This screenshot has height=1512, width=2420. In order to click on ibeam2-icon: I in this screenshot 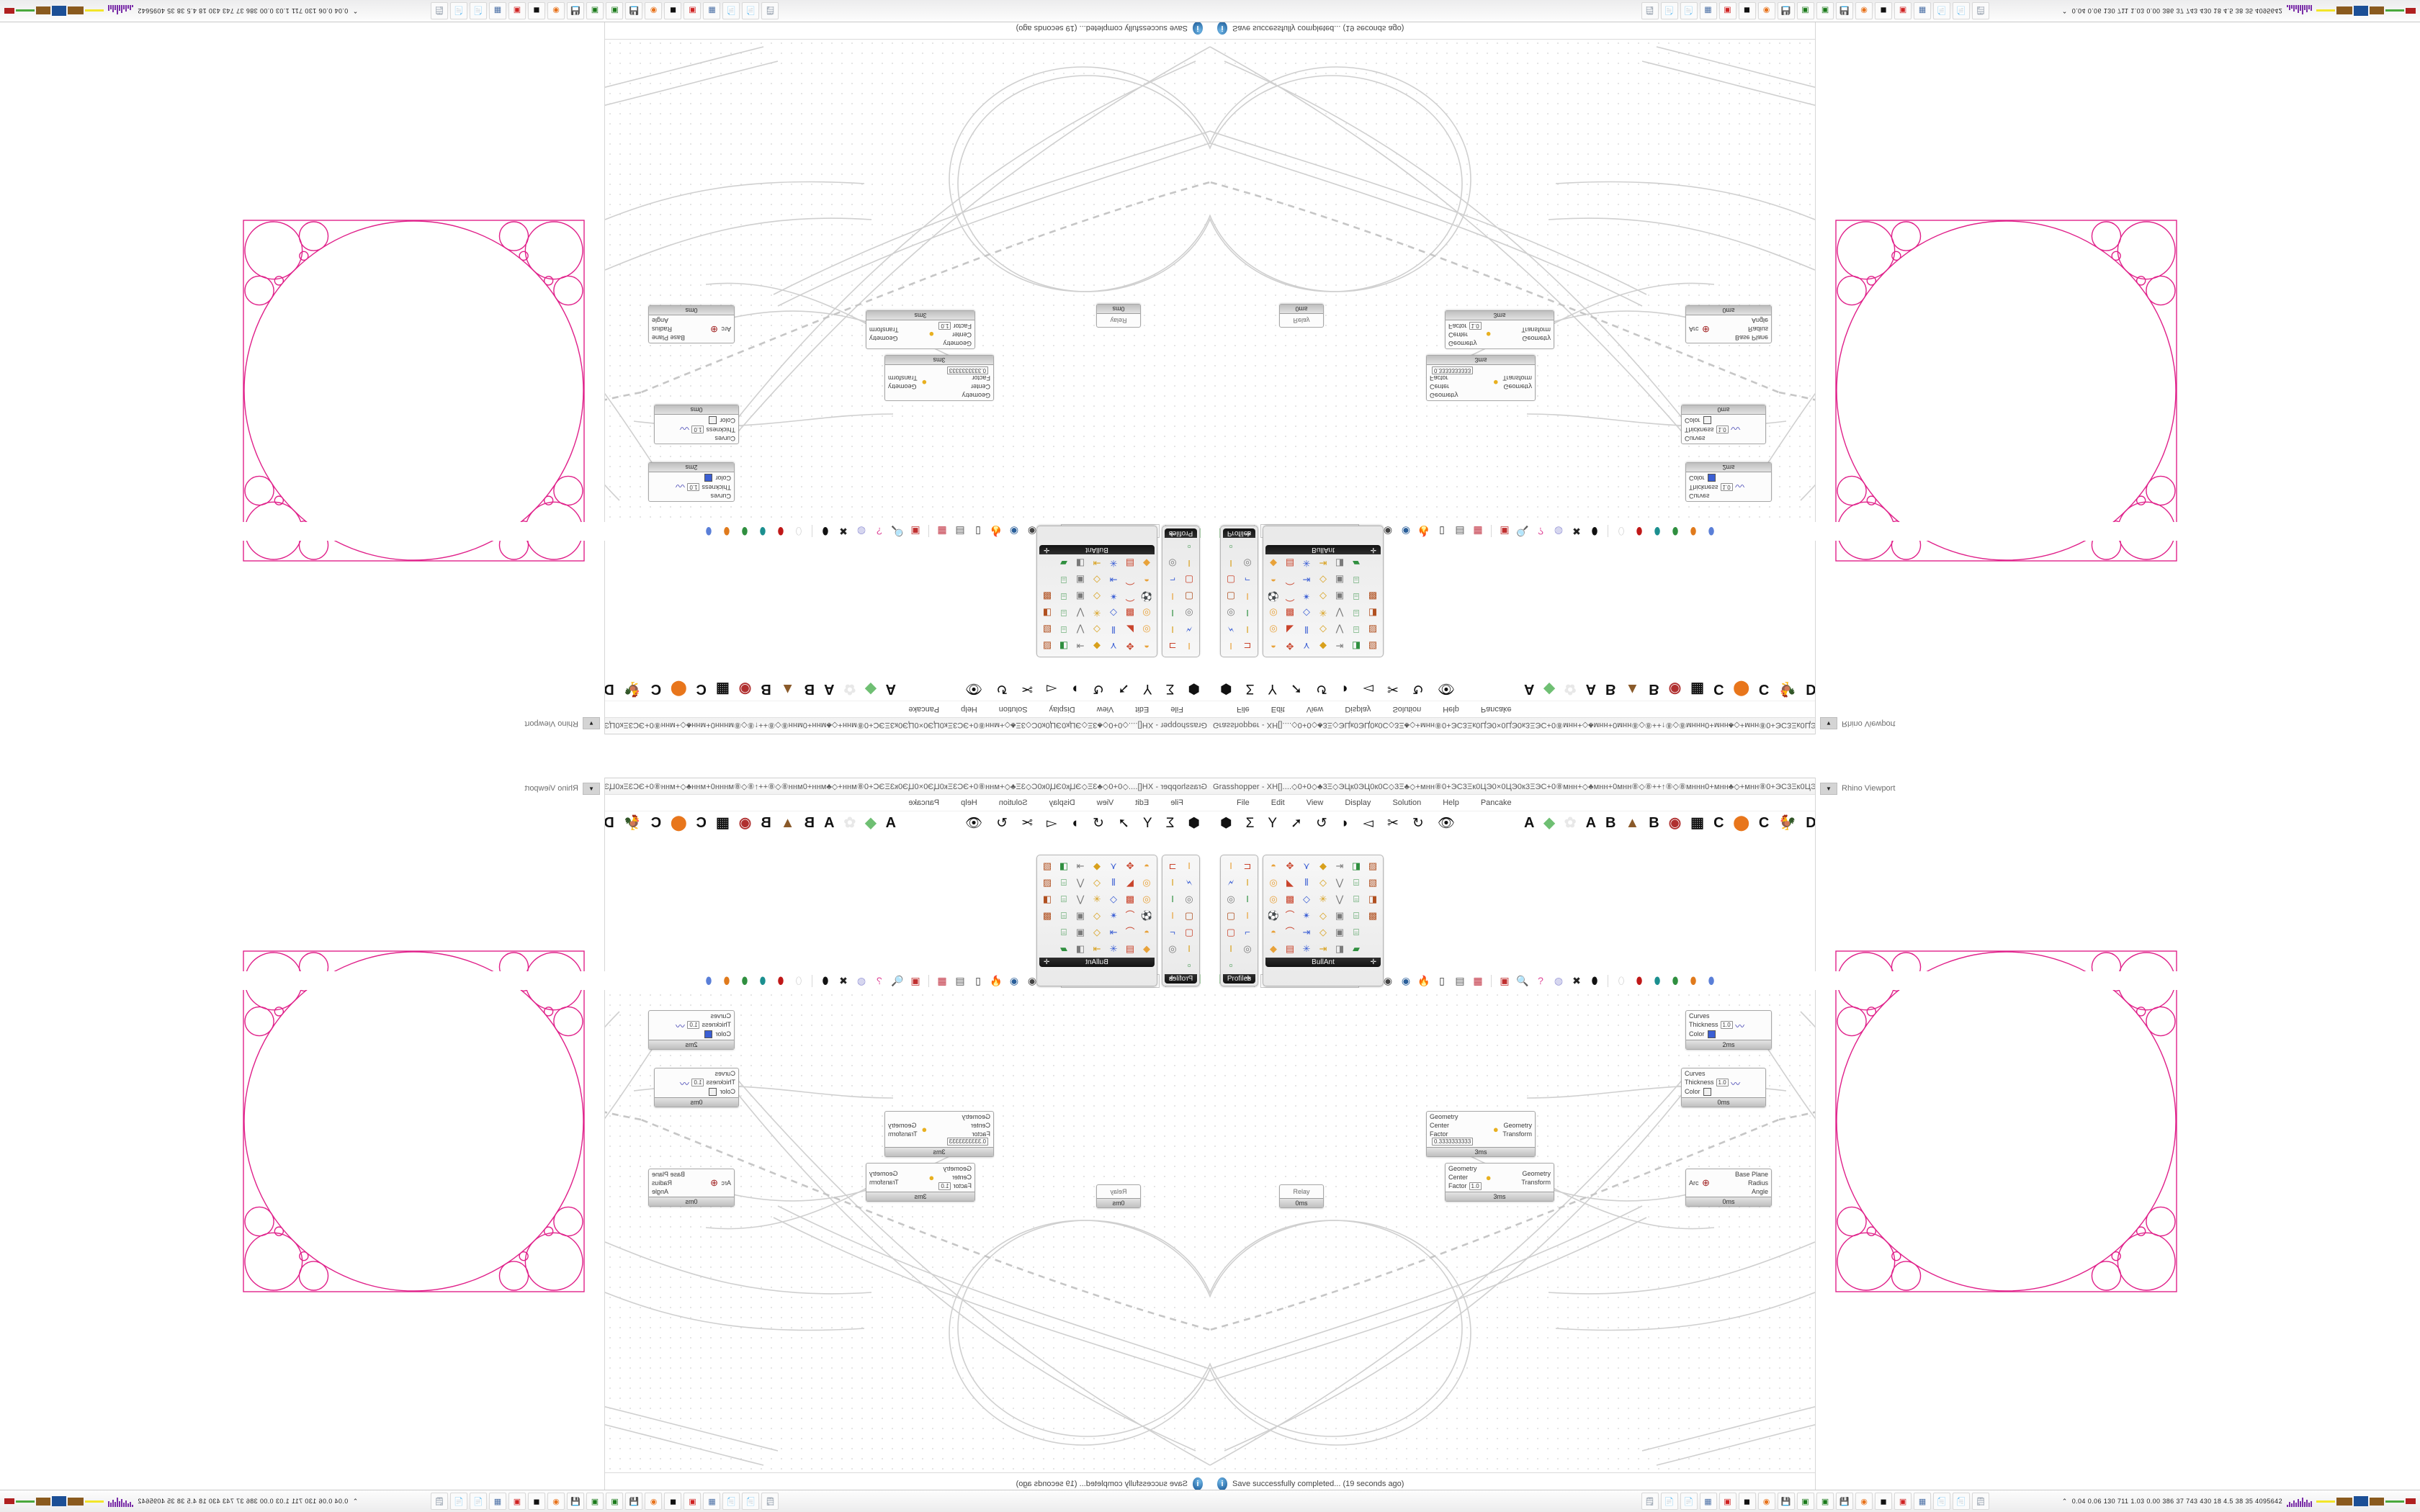, I will do `click(1247, 915)`.